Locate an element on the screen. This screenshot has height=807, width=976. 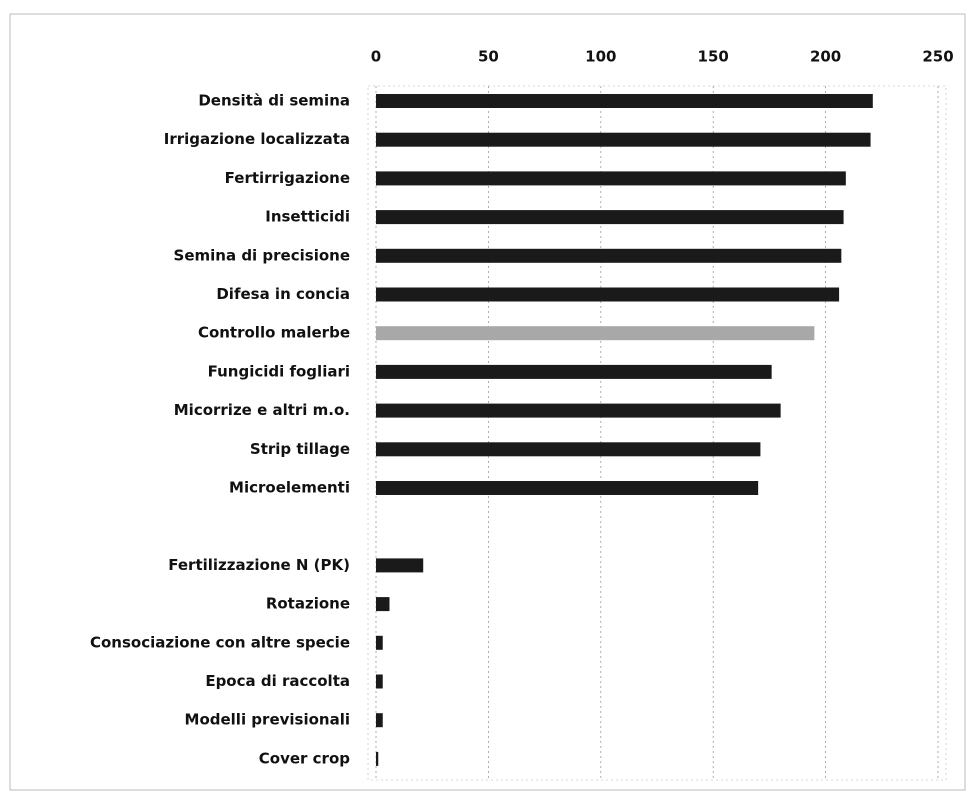
x-tick-label: 0 is located at coordinates (376, 57).